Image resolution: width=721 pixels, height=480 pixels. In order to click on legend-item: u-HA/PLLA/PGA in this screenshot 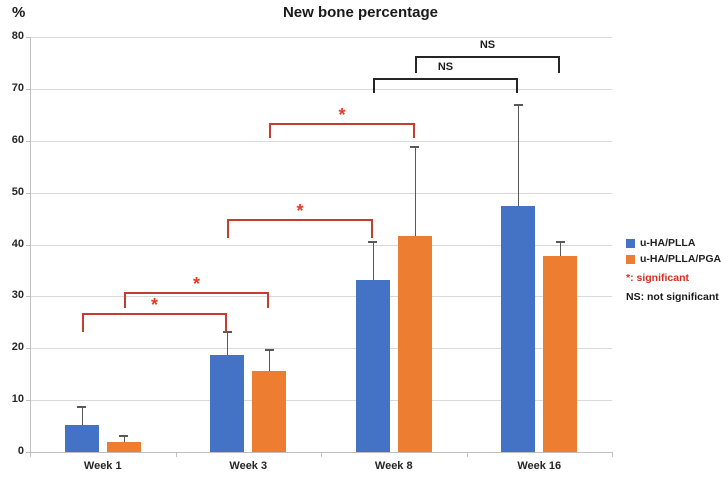, I will do `click(673, 259)`.